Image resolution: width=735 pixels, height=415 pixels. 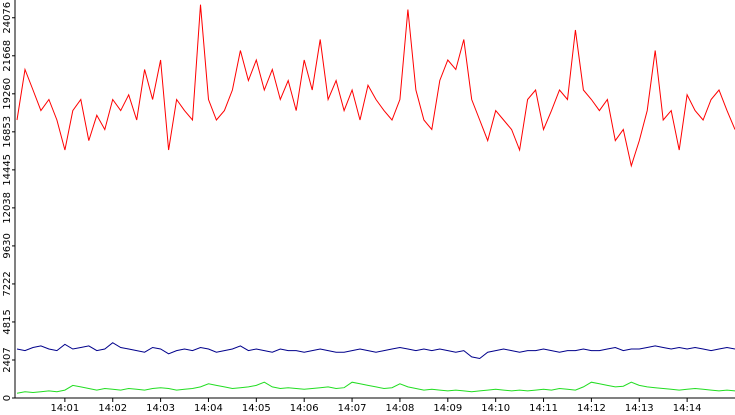 What do you see at coordinates (7, 132) in the screenshot?
I see `y-tick-label: 16853` at bounding box center [7, 132].